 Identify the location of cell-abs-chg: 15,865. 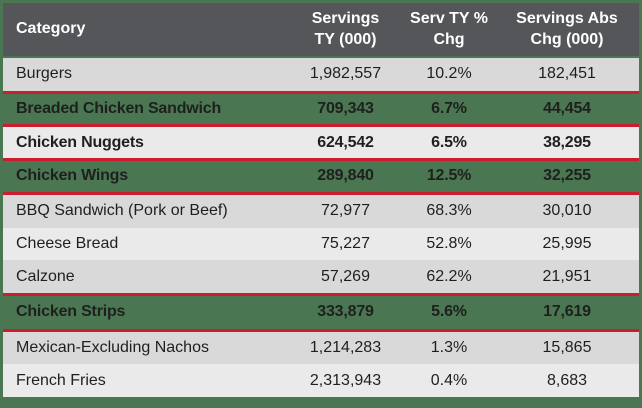
(567, 347).